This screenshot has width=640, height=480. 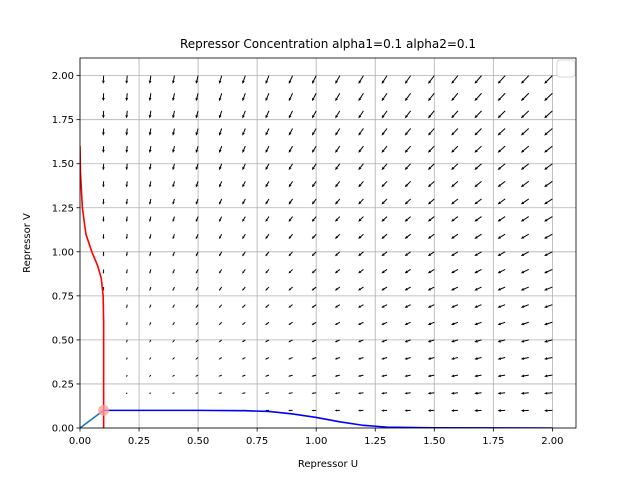 I want to click on y-tick-label: 1.00, so click(x=63, y=252).